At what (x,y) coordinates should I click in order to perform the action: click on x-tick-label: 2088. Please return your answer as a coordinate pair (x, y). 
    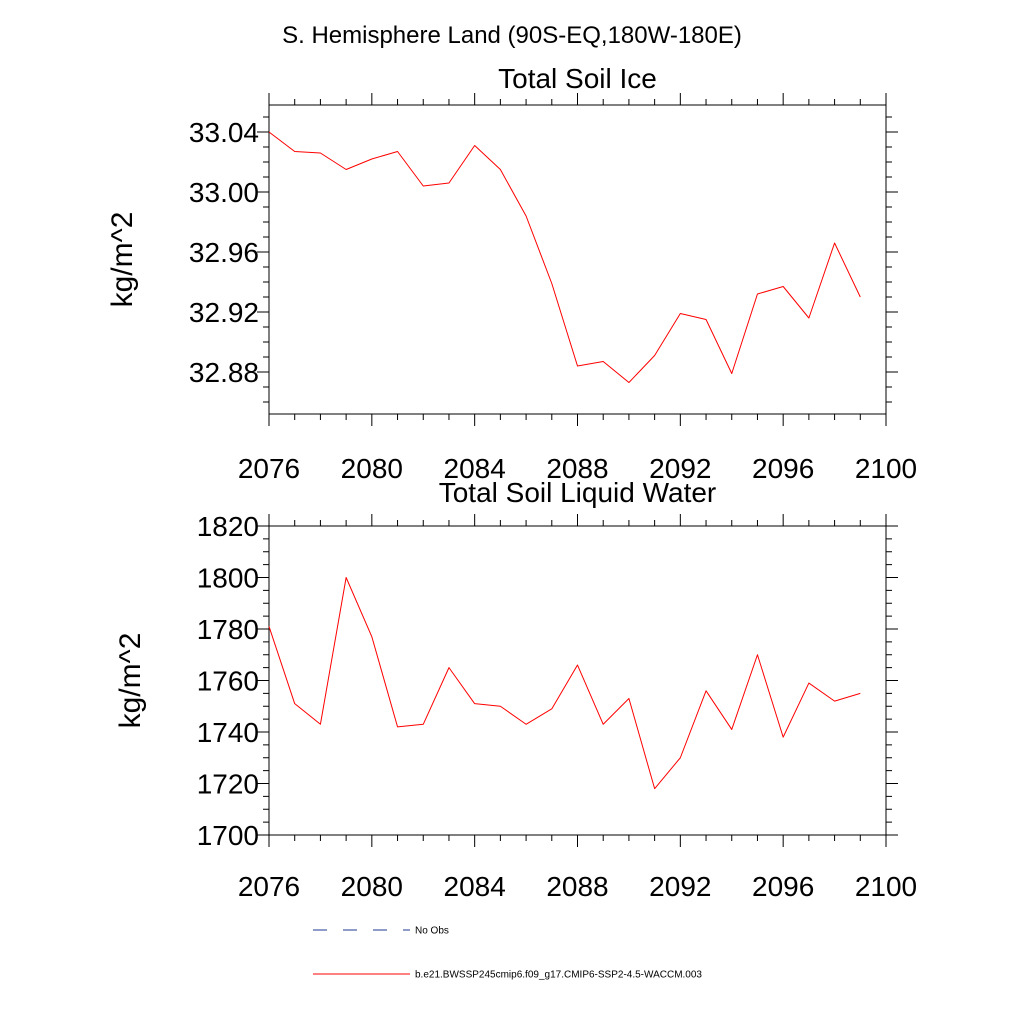
    Looking at the image, I should click on (577, 886).